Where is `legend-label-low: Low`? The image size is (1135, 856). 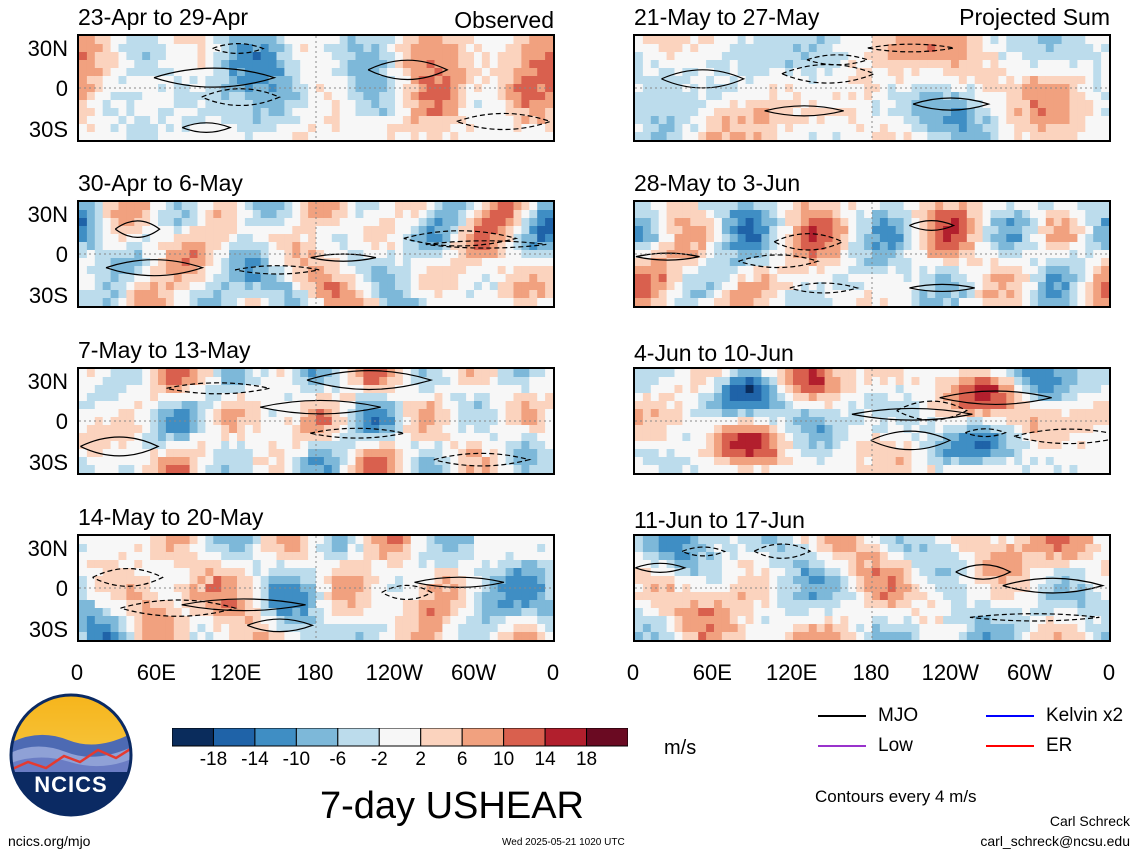 legend-label-low: Low is located at coordinates (895, 745).